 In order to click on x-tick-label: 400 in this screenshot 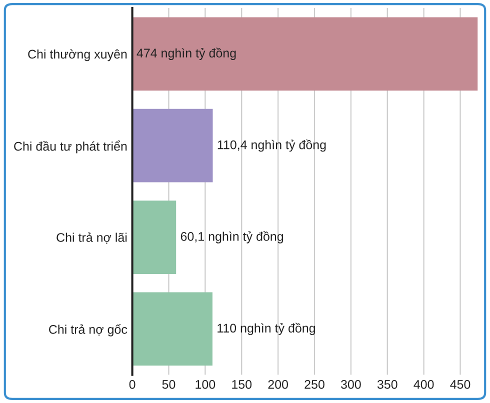, I will do `click(424, 384)`.